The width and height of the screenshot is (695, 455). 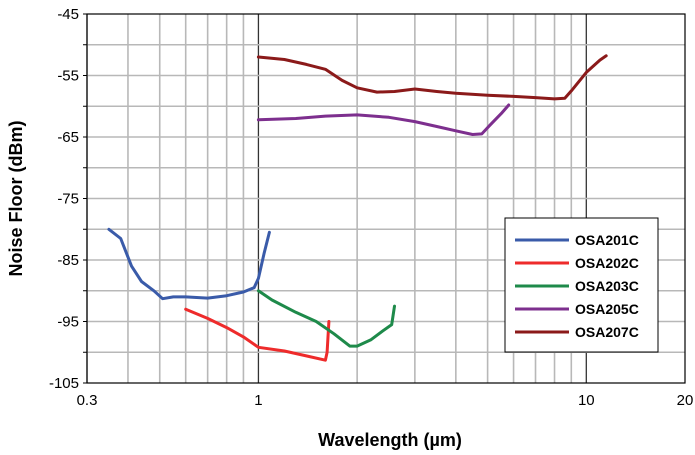 I want to click on y-tick-label: -55, so click(x=68, y=76).